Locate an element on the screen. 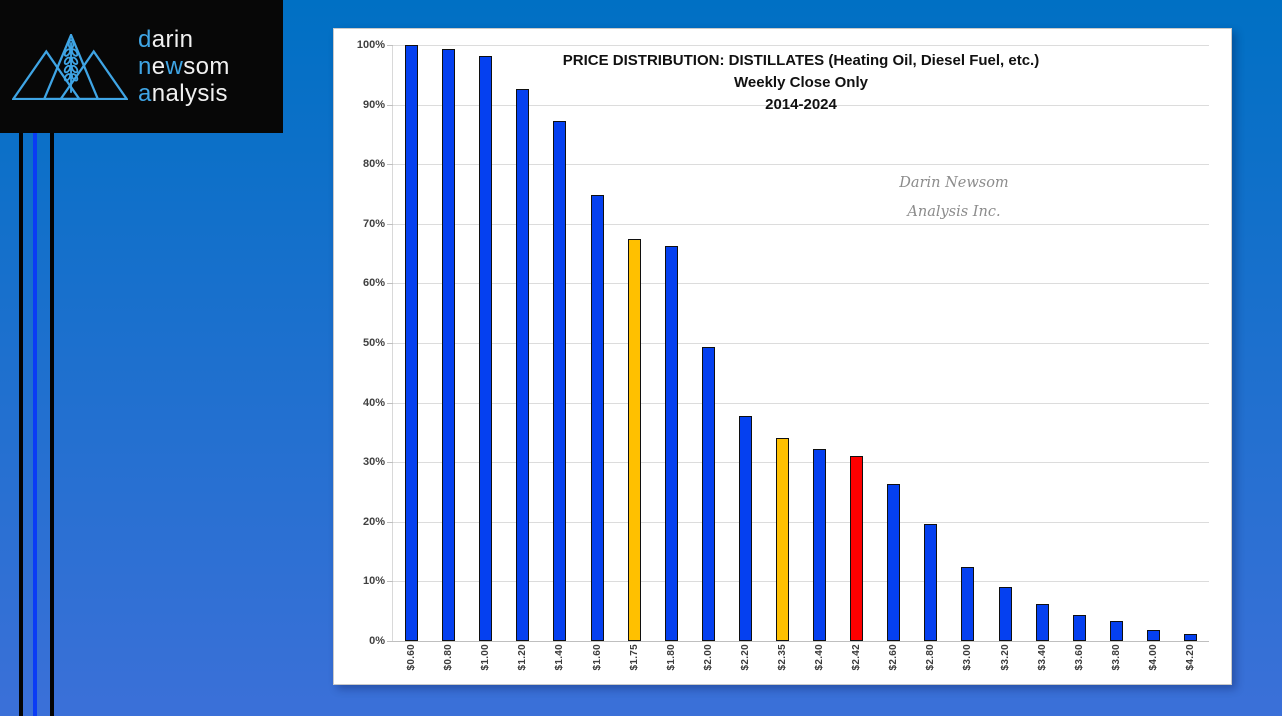 The width and height of the screenshot is (1282, 716). x-label-slot: $3.20 is located at coordinates (1005, 666).